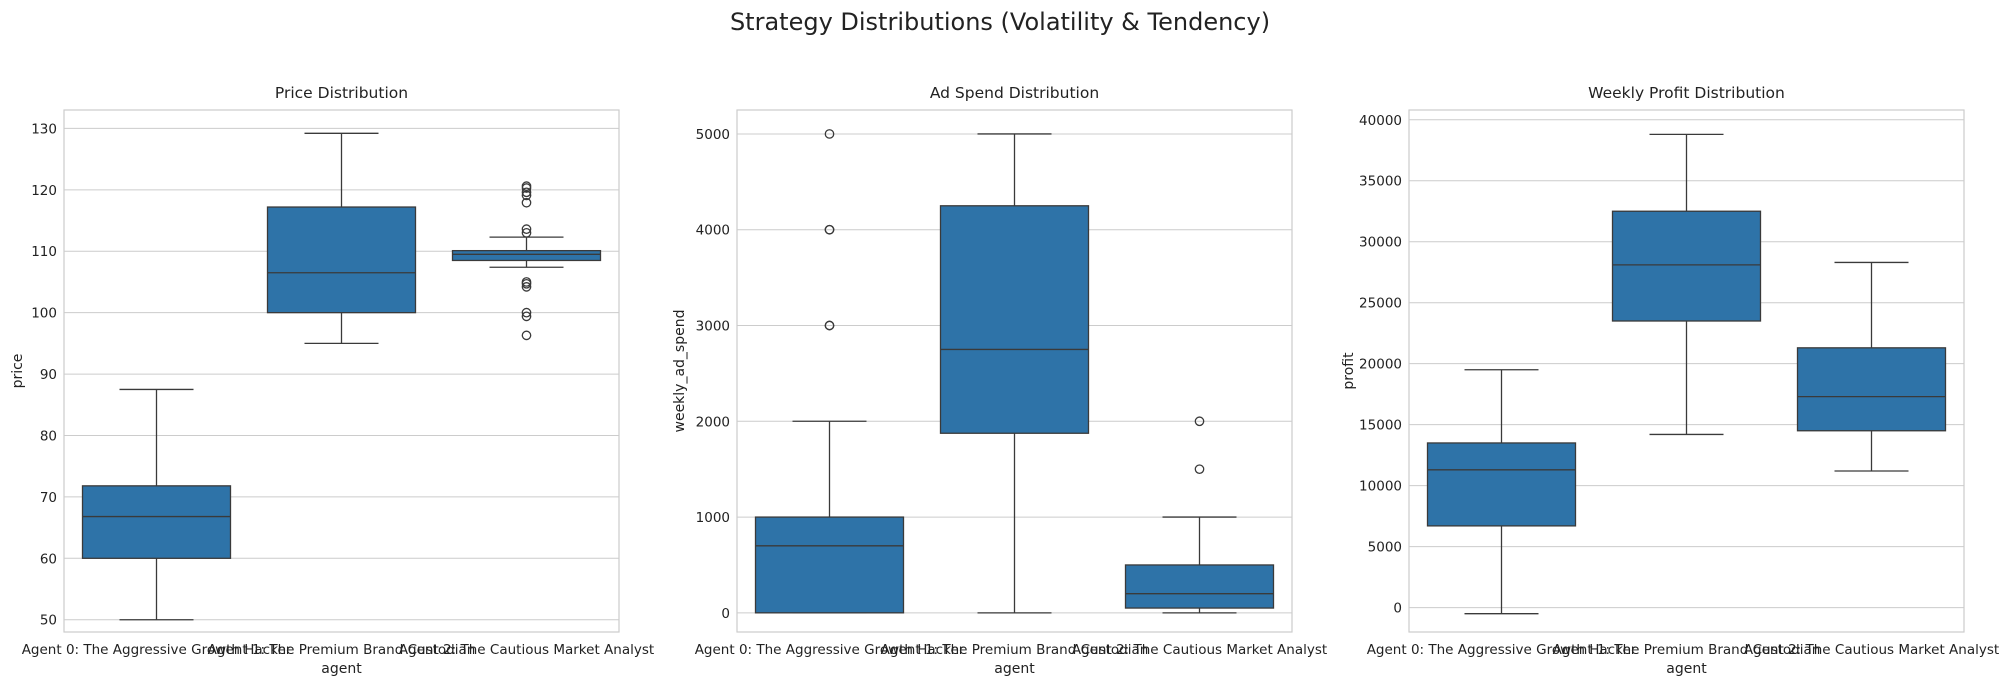 The width and height of the screenshot is (2000, 700). I want to click on y-tick-label: 1000, so click(713, 518).